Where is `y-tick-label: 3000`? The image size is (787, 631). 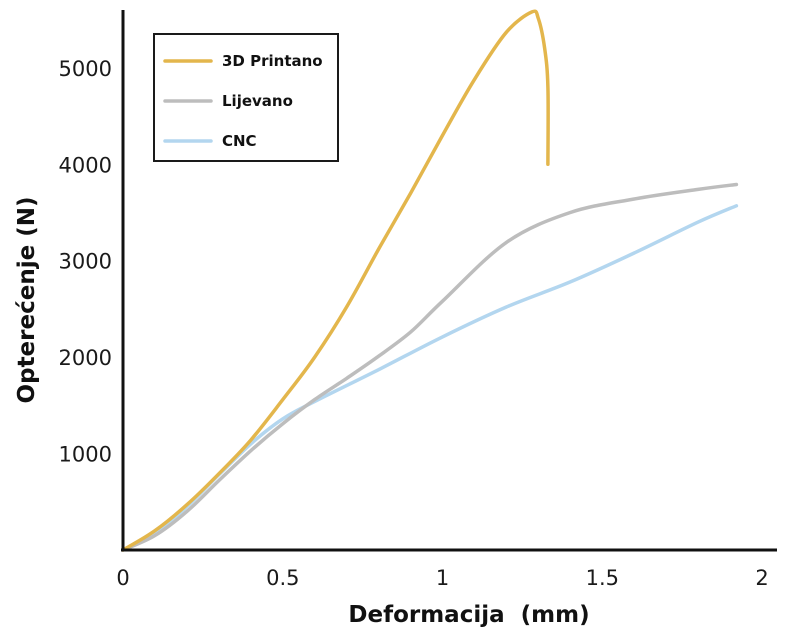
y-tick-label: 3000 is located at coordinates (85, 262).